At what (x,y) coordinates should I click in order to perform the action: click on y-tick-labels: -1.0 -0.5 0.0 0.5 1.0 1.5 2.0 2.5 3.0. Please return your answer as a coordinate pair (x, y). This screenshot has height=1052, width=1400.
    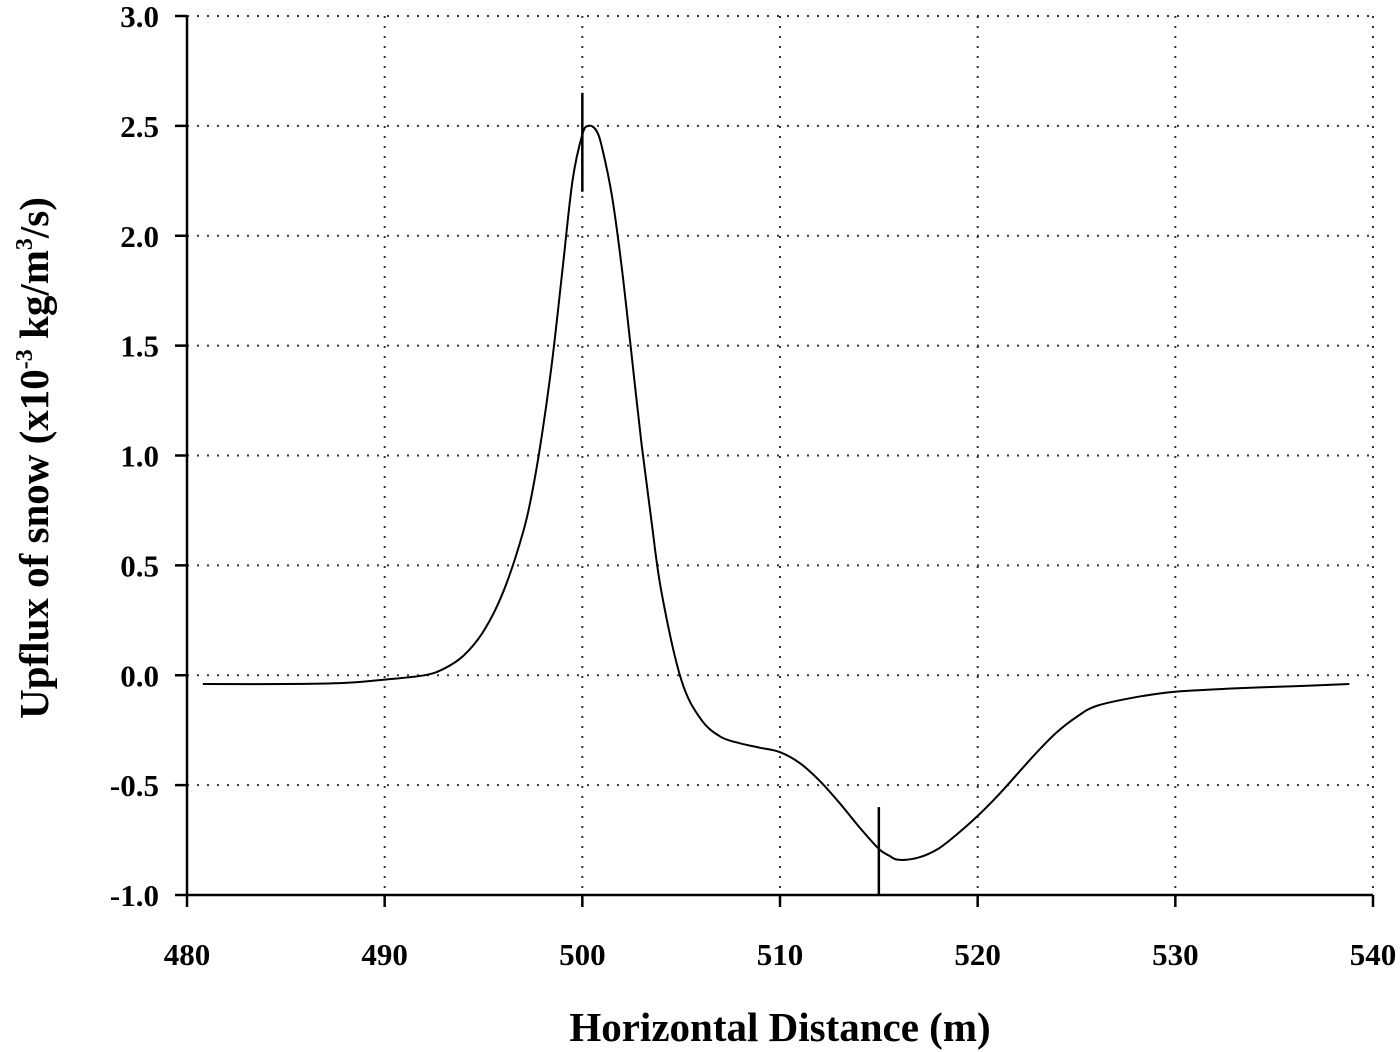
    Looking at the image, I should click on (134, 456).